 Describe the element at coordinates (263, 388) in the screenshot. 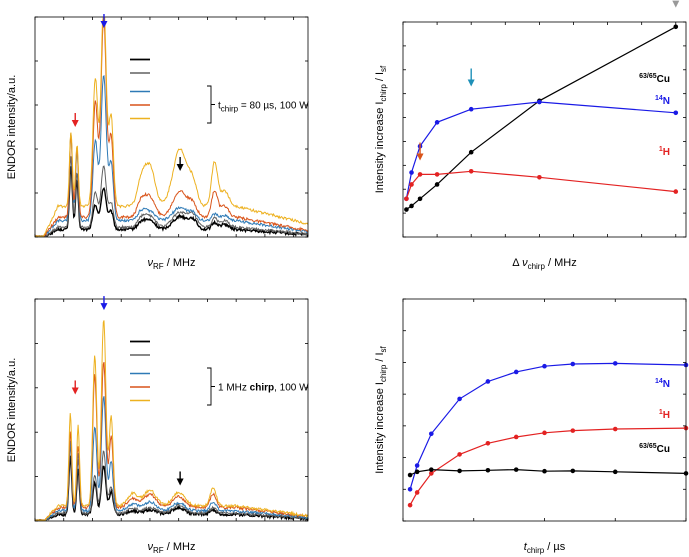

I see `legend-brace-label: 1 MHz chirp, 100 W` at that location.